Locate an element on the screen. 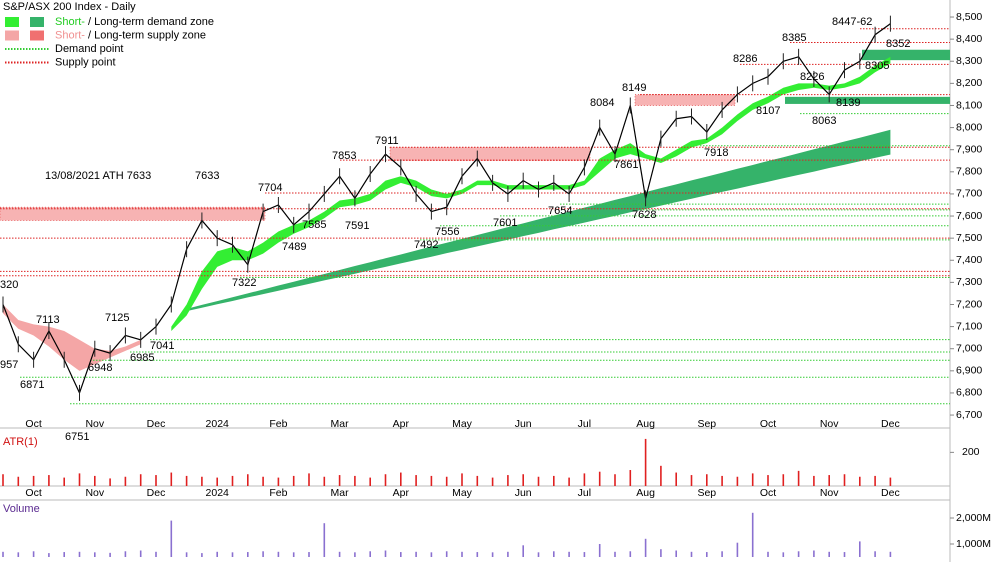 This screenshot has width=1000, height=562. annotation: 8447-62 is located at coordinates (852, 22).